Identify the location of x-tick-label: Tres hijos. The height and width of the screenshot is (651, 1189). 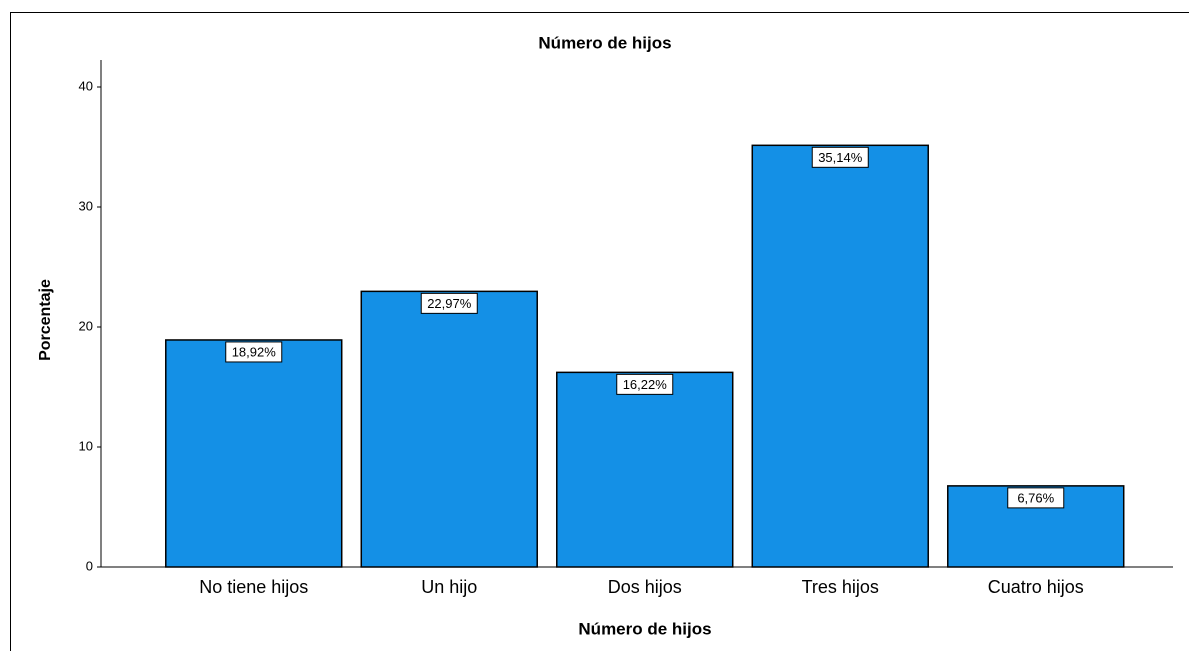
(840, 587).